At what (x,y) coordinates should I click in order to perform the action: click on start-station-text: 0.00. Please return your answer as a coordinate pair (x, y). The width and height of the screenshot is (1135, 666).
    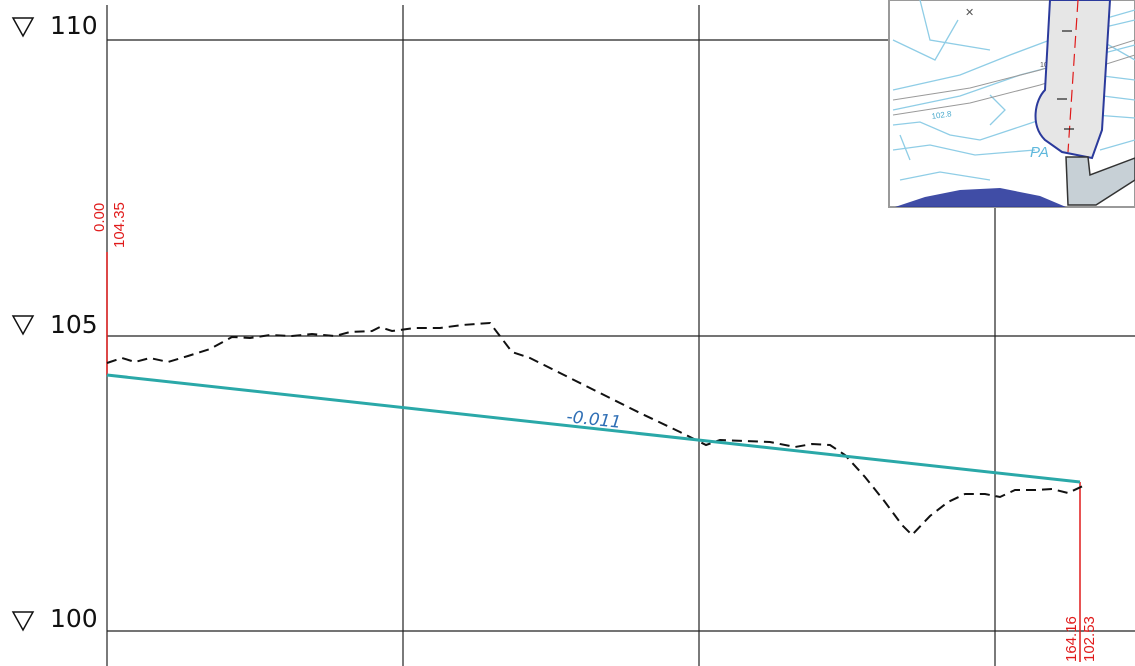
    Looking at the image, I should click on (99, 217).